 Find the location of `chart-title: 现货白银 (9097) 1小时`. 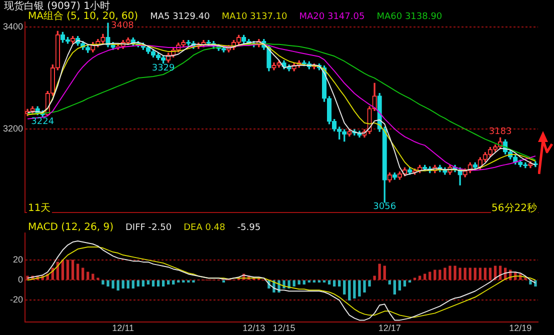

chart-title: 现货白银 (9097) 1小时 is located at coordinates (57, 6).